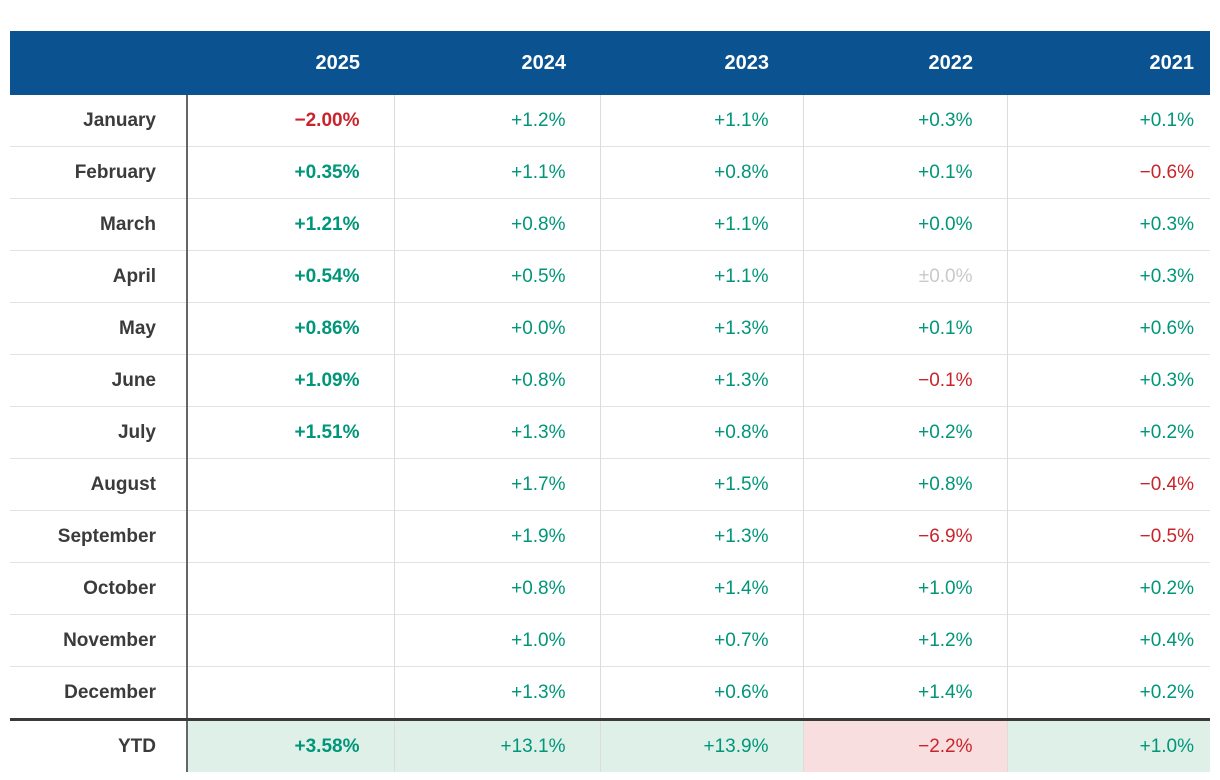 The width and height of the screenshot is (1220, 780). Describe the element at coordinates (98, 380) in the screenshot. I see `month-label: June` at that location.